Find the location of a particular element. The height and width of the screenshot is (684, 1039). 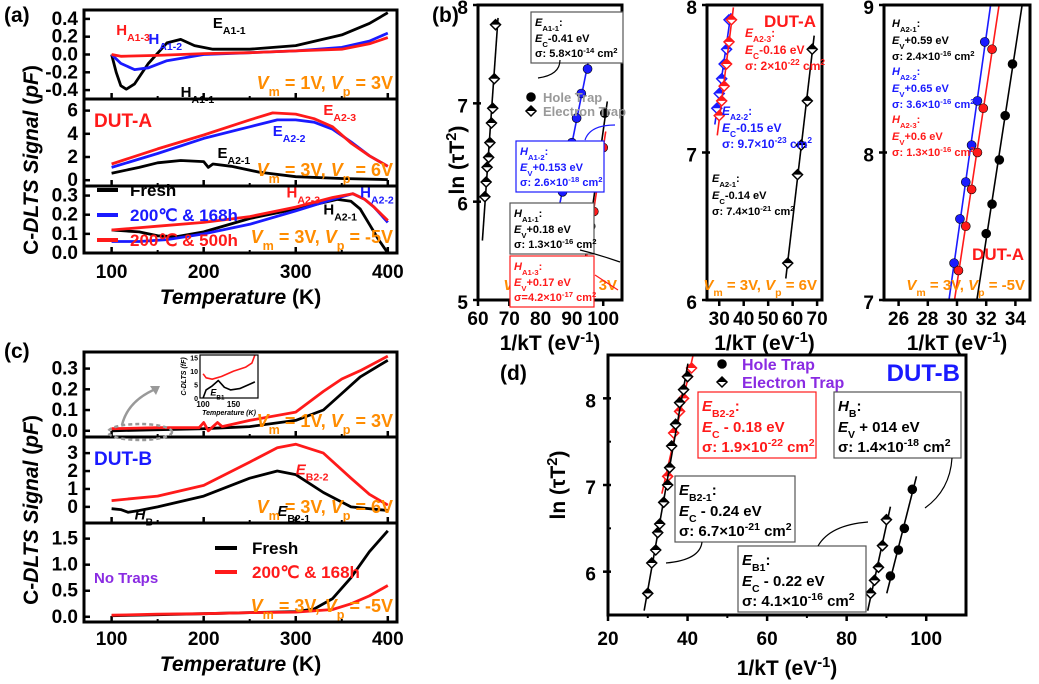

legend-label: Hole Trap is located at coordinates (572, 97).